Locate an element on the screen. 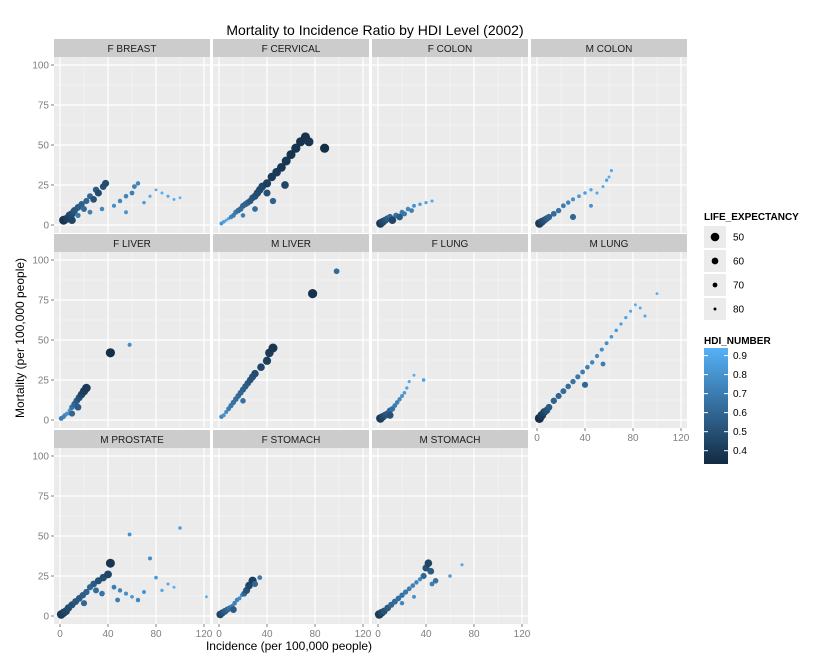  y-axis-label: Mortality (per 100,000 people) is located at coordinates (20, 338).